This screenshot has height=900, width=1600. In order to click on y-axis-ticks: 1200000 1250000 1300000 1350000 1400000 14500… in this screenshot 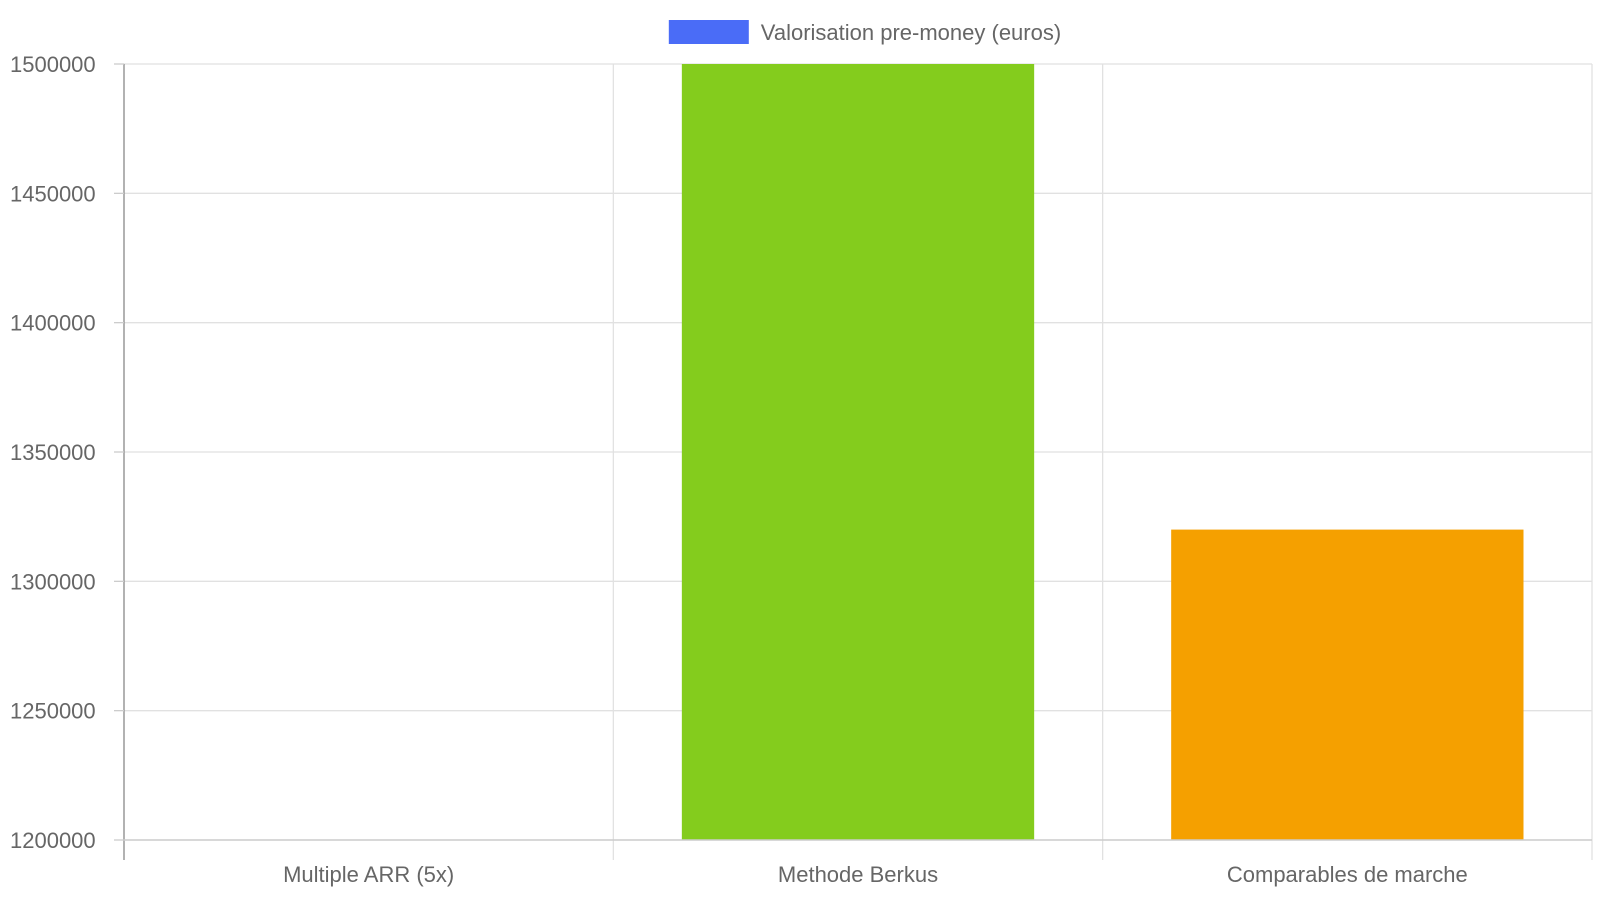, I will do `click(53, 452)`.